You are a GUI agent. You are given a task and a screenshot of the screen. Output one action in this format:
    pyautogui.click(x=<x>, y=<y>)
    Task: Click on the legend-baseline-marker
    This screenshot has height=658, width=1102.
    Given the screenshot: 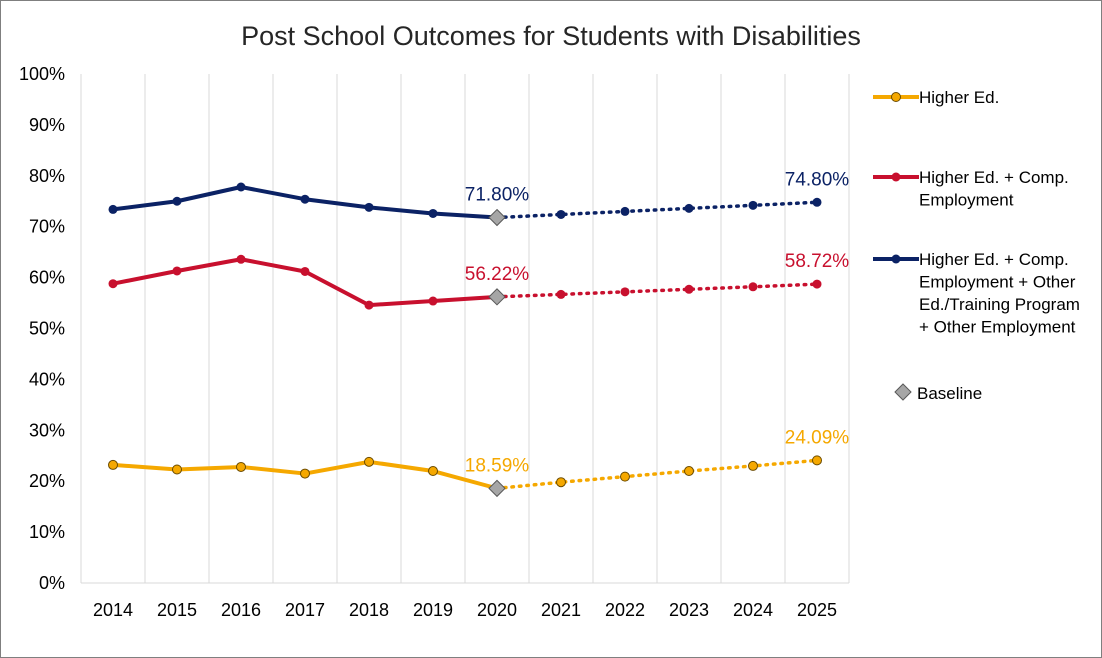 What is the action you would take?
    pyautogui.click(x=903, y=392)
    